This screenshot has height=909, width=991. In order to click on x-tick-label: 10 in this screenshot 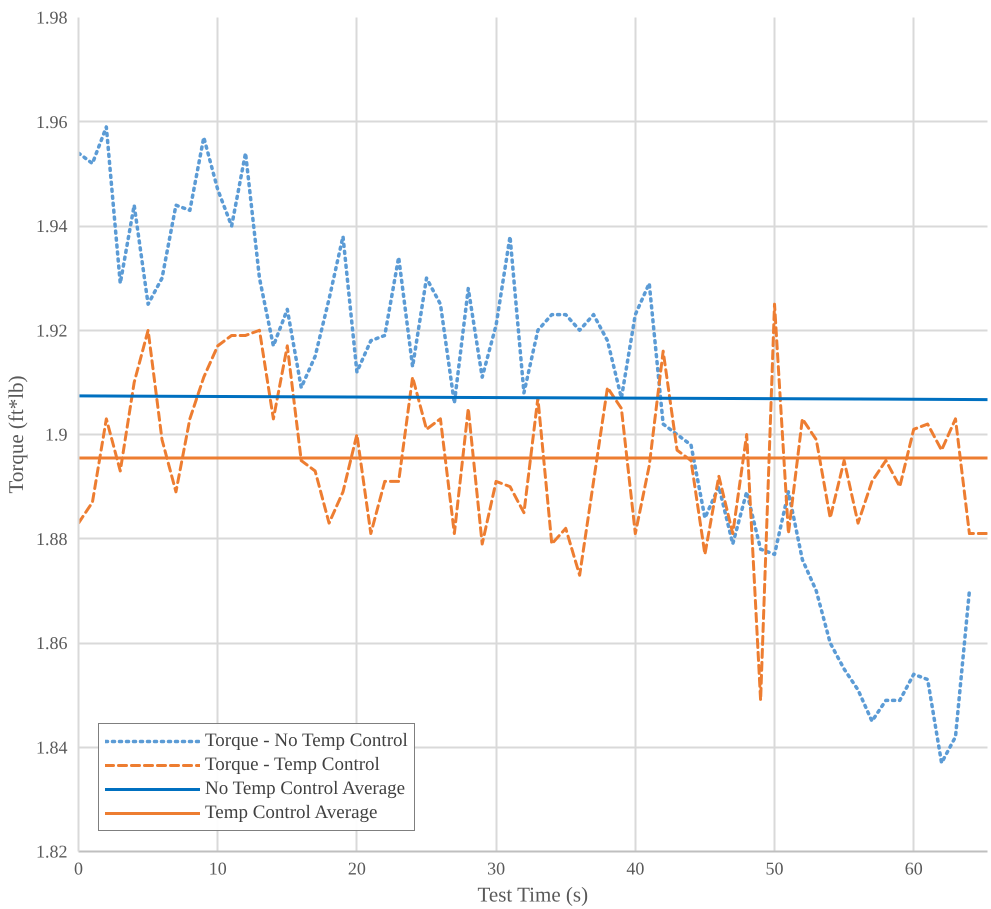, I will do `click(217, 868)`.